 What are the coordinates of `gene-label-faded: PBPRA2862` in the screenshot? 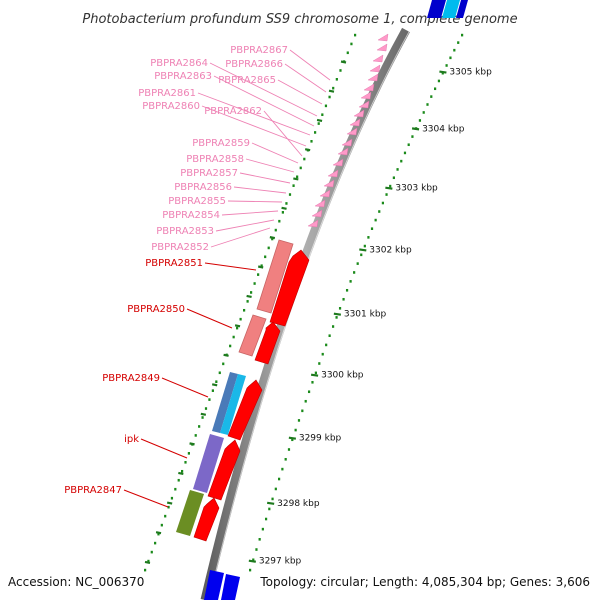 It's located at (233, 111).